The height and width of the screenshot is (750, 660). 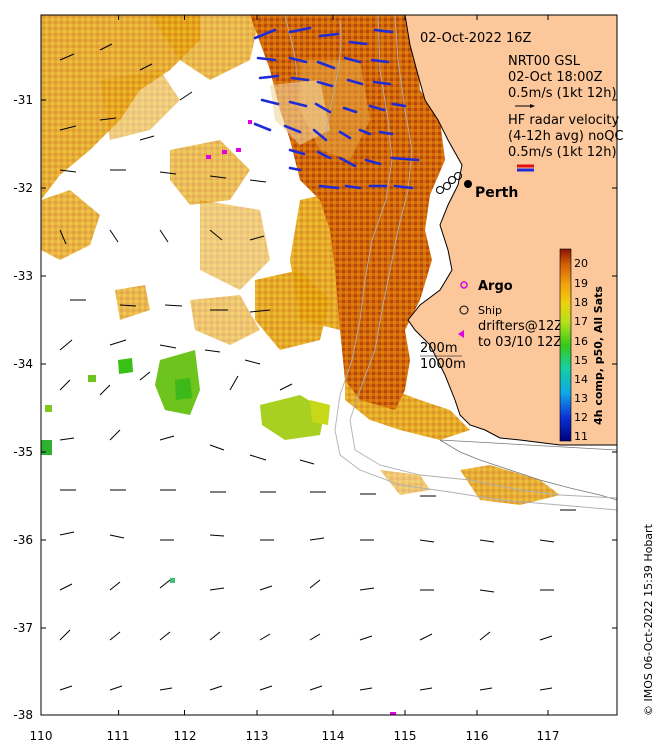 I want to click on perth-label: Perth, so click(x=496, y=193).